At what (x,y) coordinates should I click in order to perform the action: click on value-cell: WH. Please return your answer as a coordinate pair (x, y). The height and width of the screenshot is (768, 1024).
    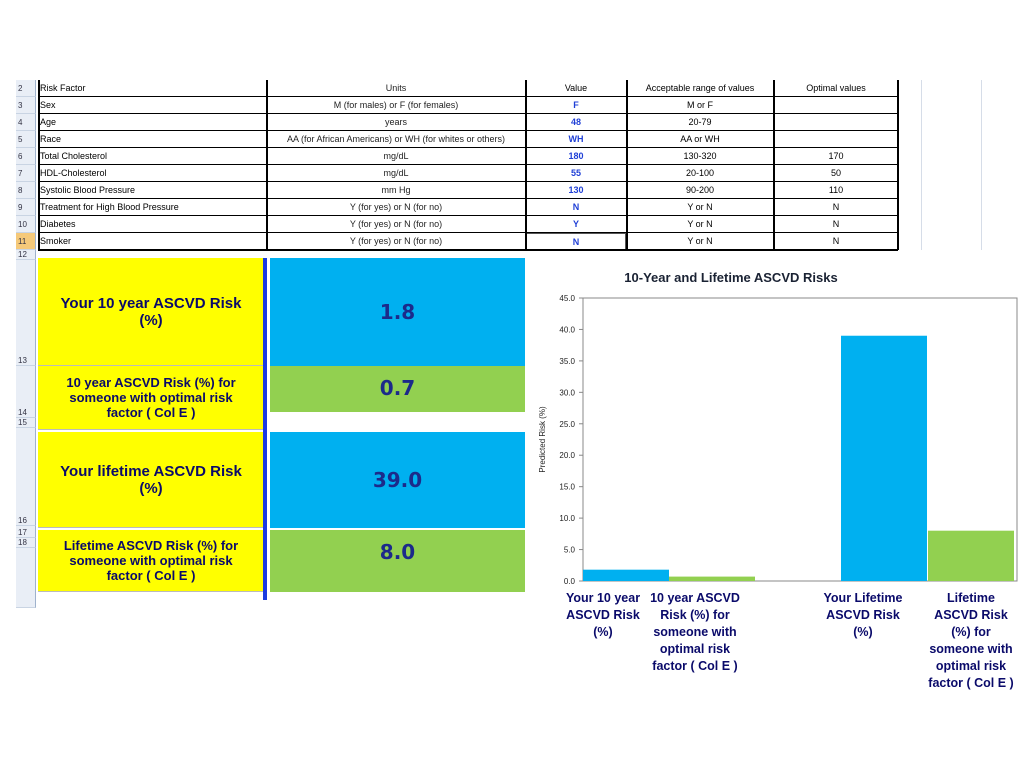
    Looking at the image, I should click on (576, 139).